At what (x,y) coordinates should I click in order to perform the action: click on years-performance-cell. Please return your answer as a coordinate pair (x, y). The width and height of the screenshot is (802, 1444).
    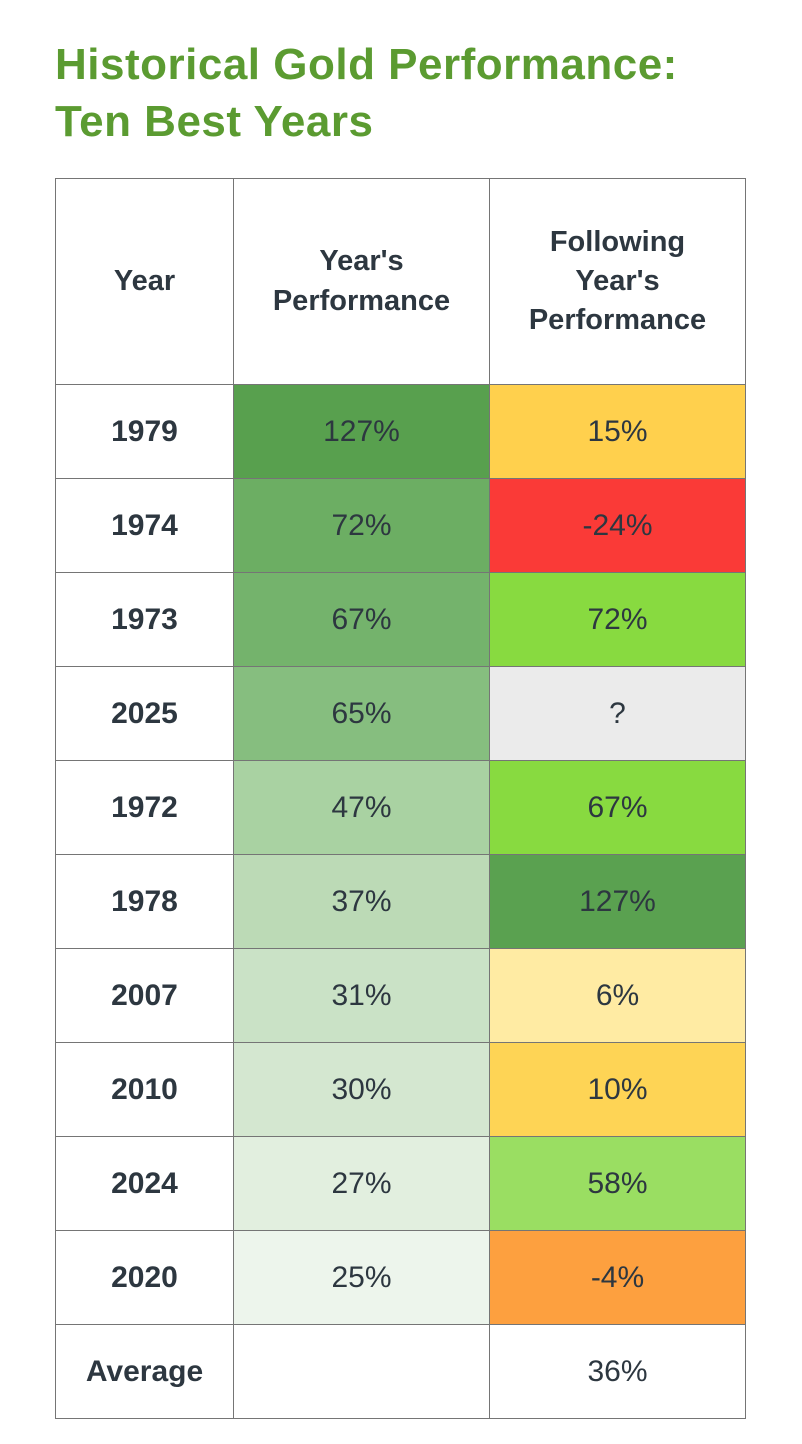
    Looking at the image, I should click on (361, 1371).